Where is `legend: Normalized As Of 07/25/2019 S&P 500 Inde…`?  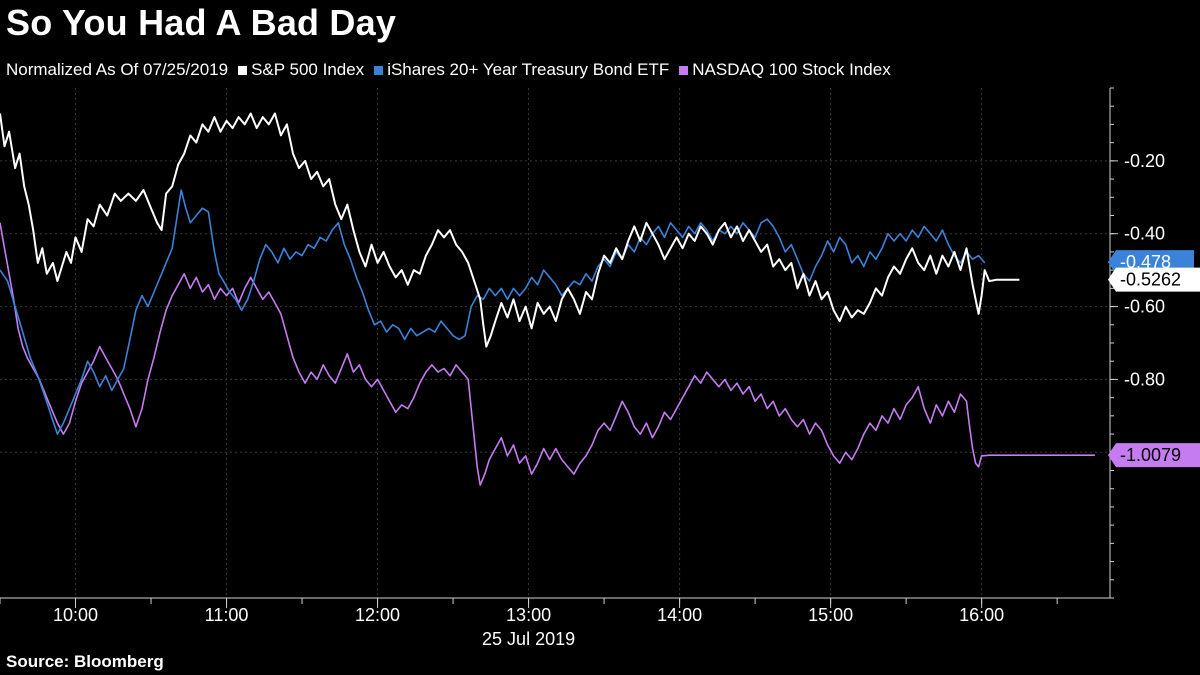 legend: Normalized As Of 07/25/2019 S&P 500 Inde… is located at coordinates (453, 70).